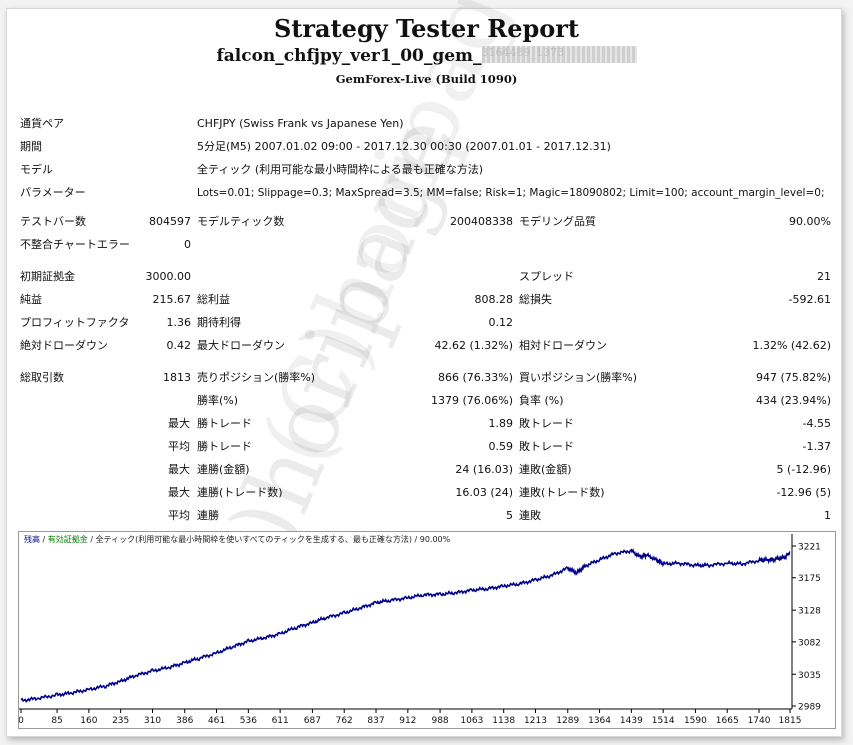 This screenshot has width=853, height=745. I want to click on x-tick-label: 310, so click(152, 721).